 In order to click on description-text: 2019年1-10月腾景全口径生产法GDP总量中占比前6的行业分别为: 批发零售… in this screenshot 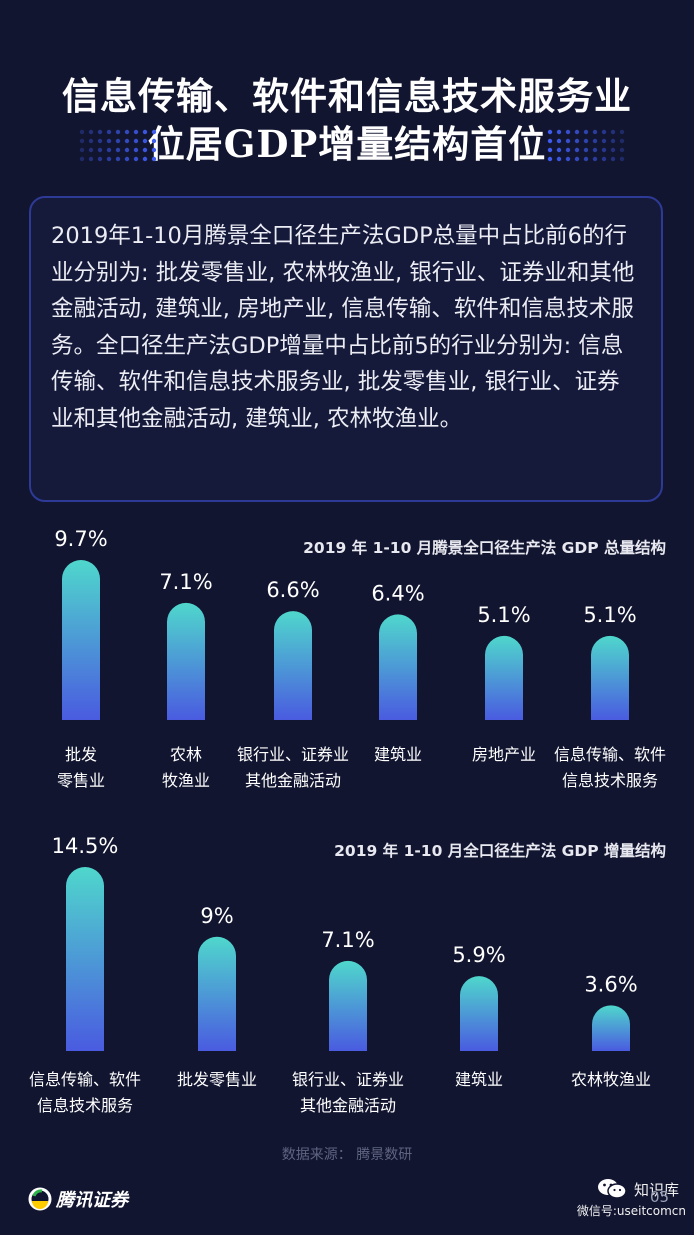, I will do `click(343, 327)`.